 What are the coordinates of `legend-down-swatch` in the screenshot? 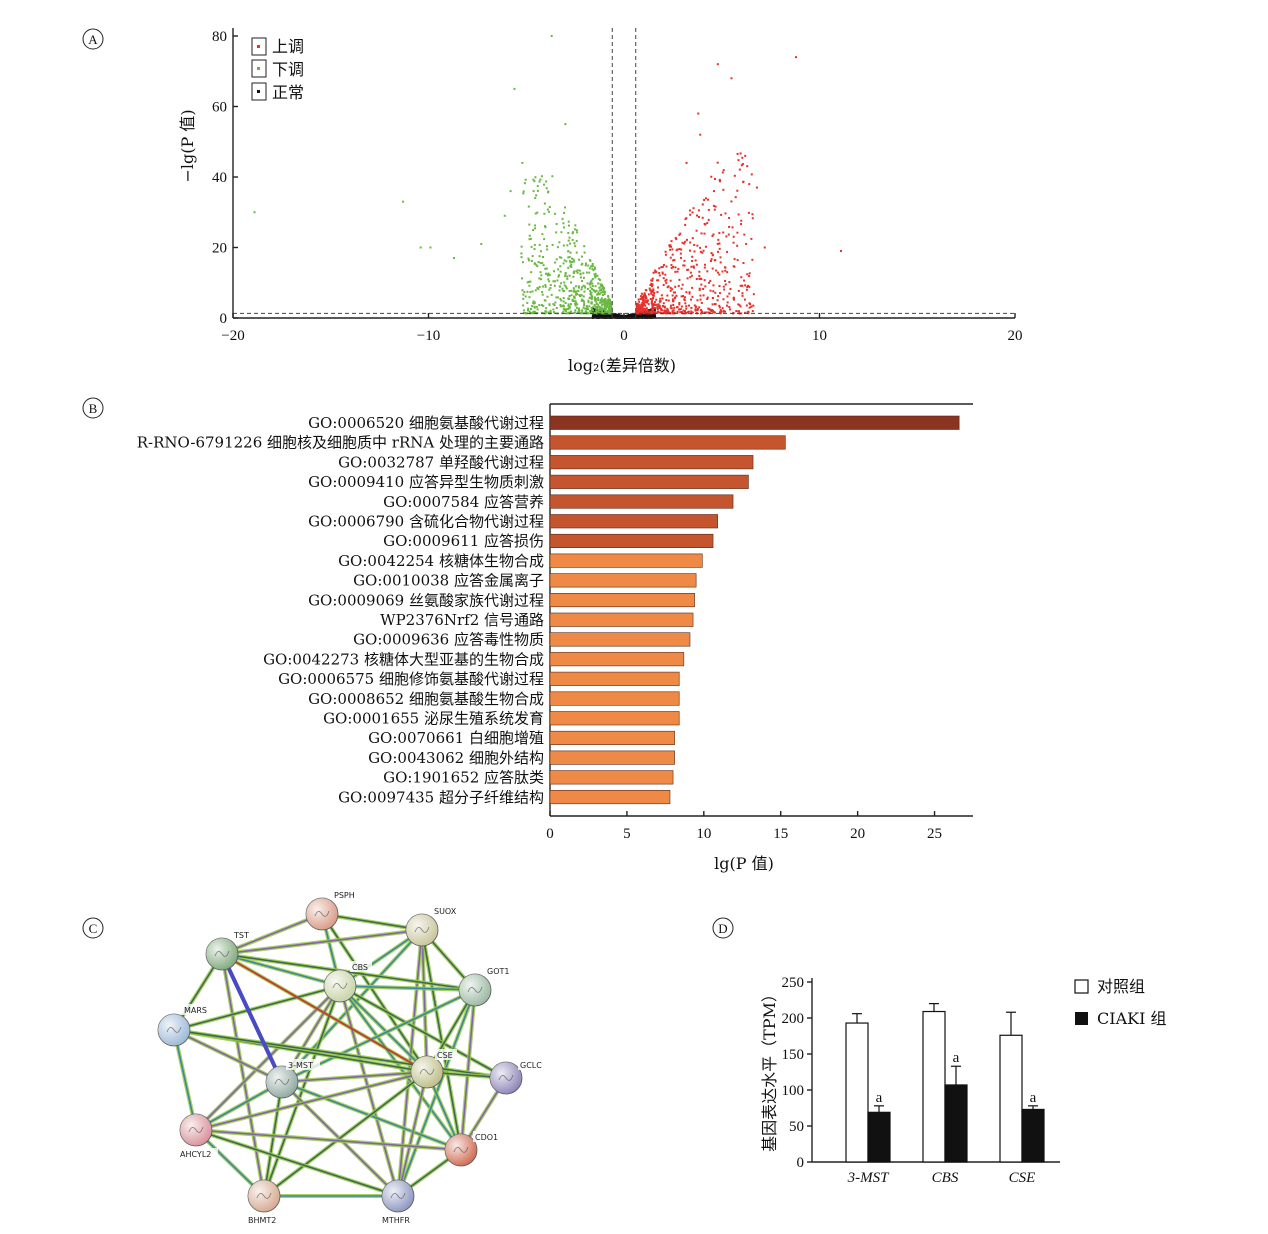 It's located at (258, 68).